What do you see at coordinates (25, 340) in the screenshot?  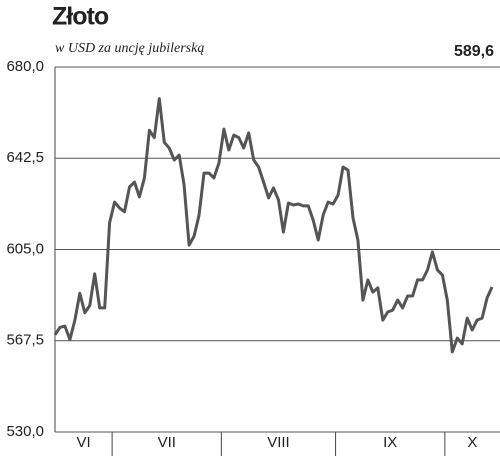 I see `y-tick-label: 567,5` at bounding box center [25, 340].